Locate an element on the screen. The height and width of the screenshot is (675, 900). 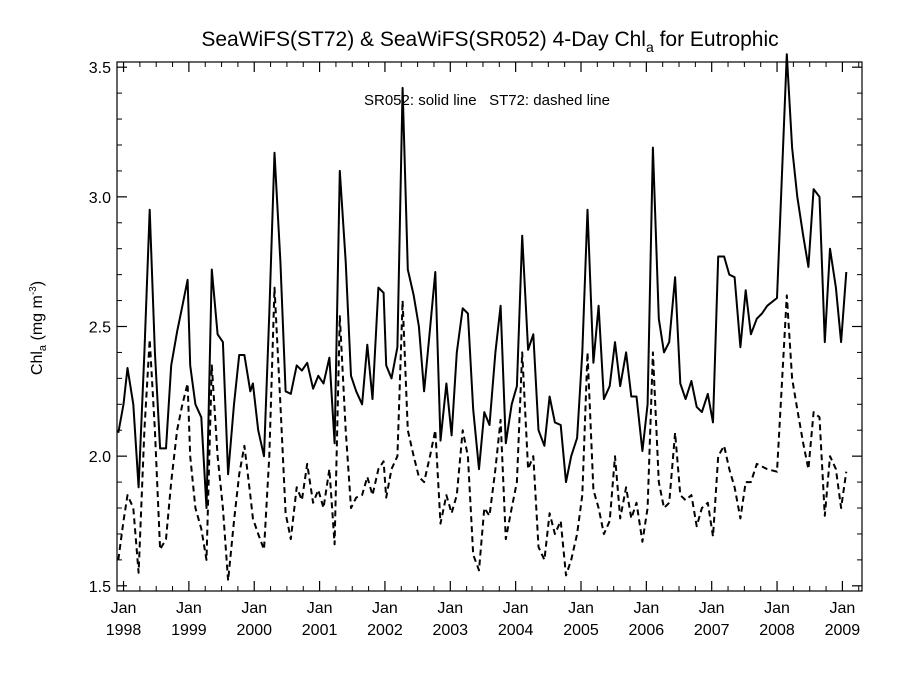
chart-title-subscript: a is located at coordinates (650, 47).